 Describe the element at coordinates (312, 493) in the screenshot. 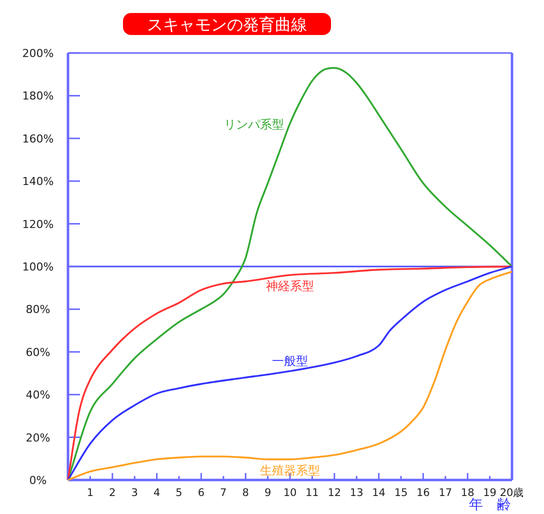

I see `x-tick-label: 11` at that location.